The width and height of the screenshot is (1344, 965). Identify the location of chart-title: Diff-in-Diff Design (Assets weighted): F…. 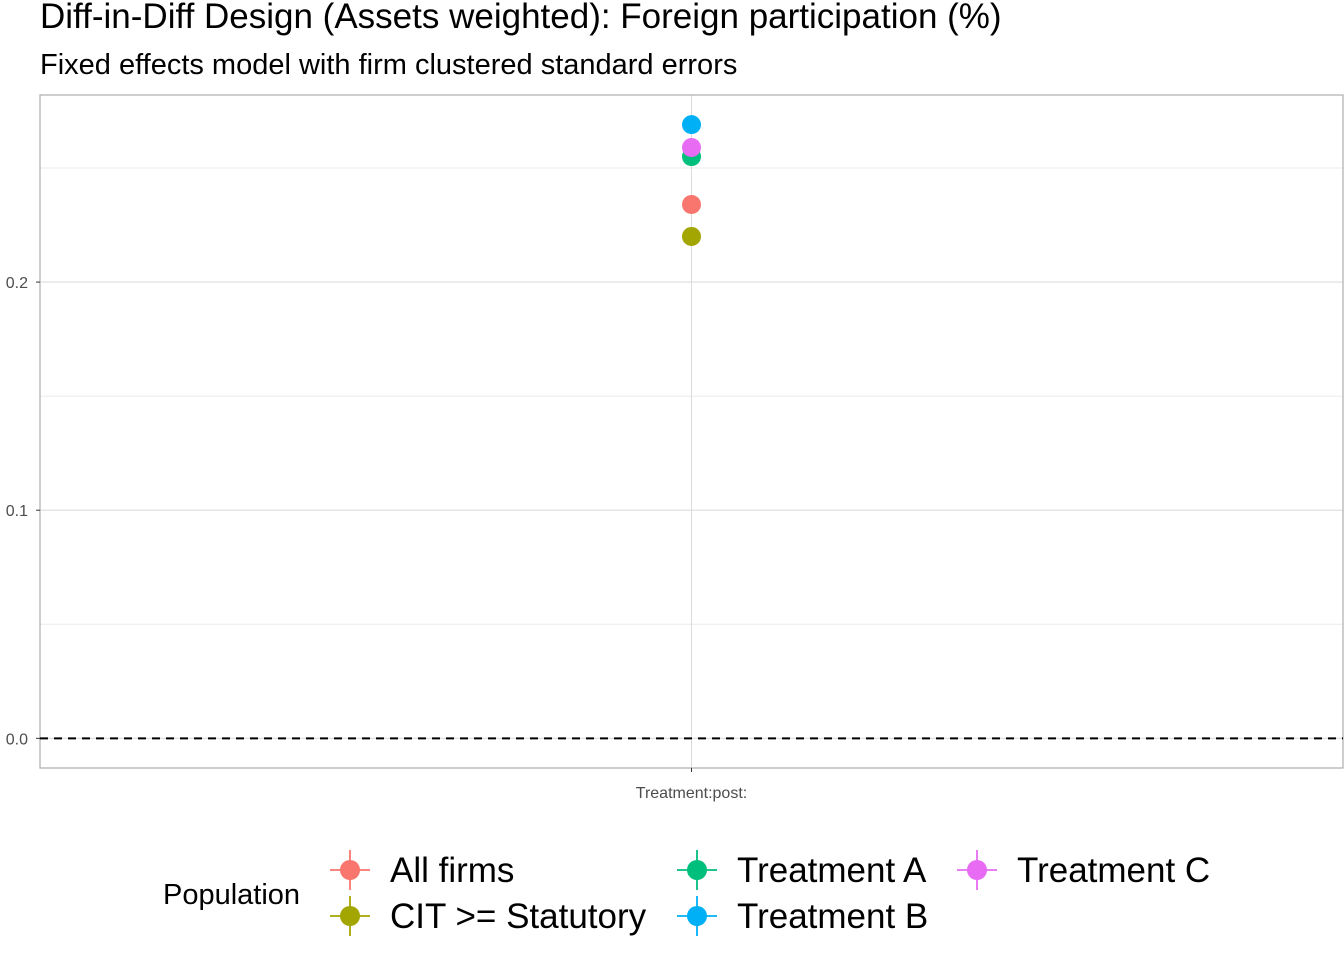
(521, 18).